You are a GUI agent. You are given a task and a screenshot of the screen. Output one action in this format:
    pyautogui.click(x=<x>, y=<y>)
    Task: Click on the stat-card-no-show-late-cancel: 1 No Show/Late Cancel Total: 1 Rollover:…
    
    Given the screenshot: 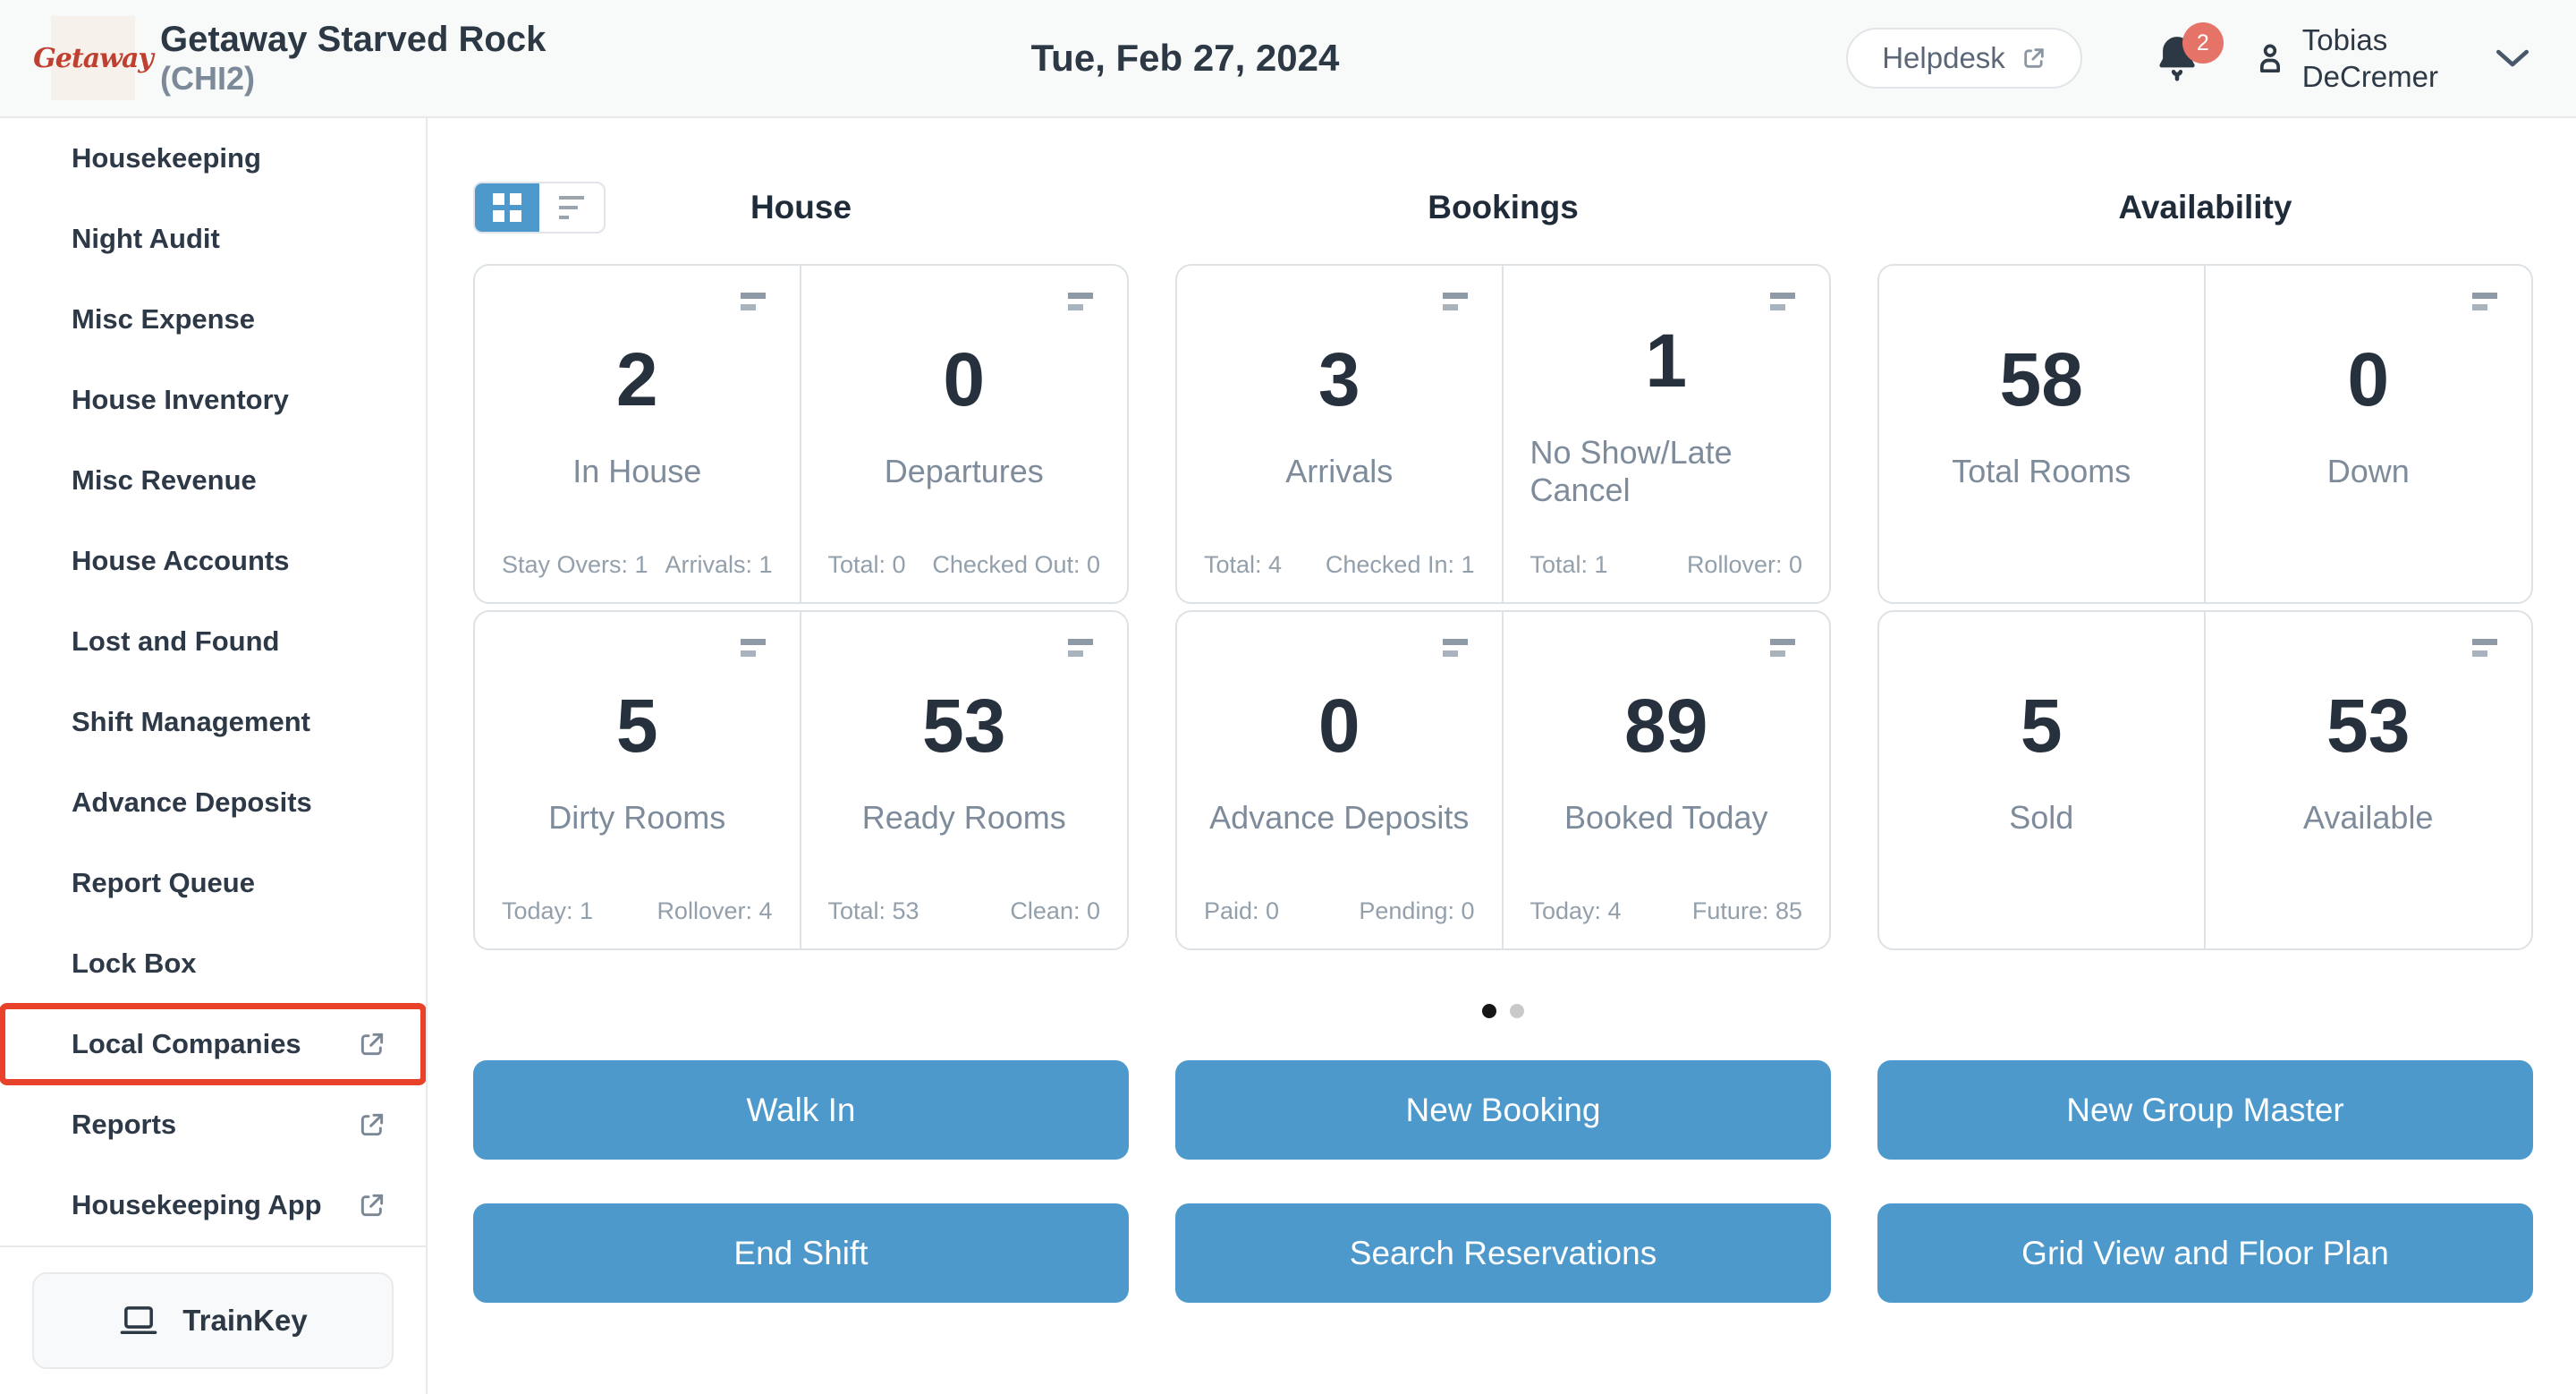 What is the action you would take?
    pyautogui.click(x=1667, y=434)
    